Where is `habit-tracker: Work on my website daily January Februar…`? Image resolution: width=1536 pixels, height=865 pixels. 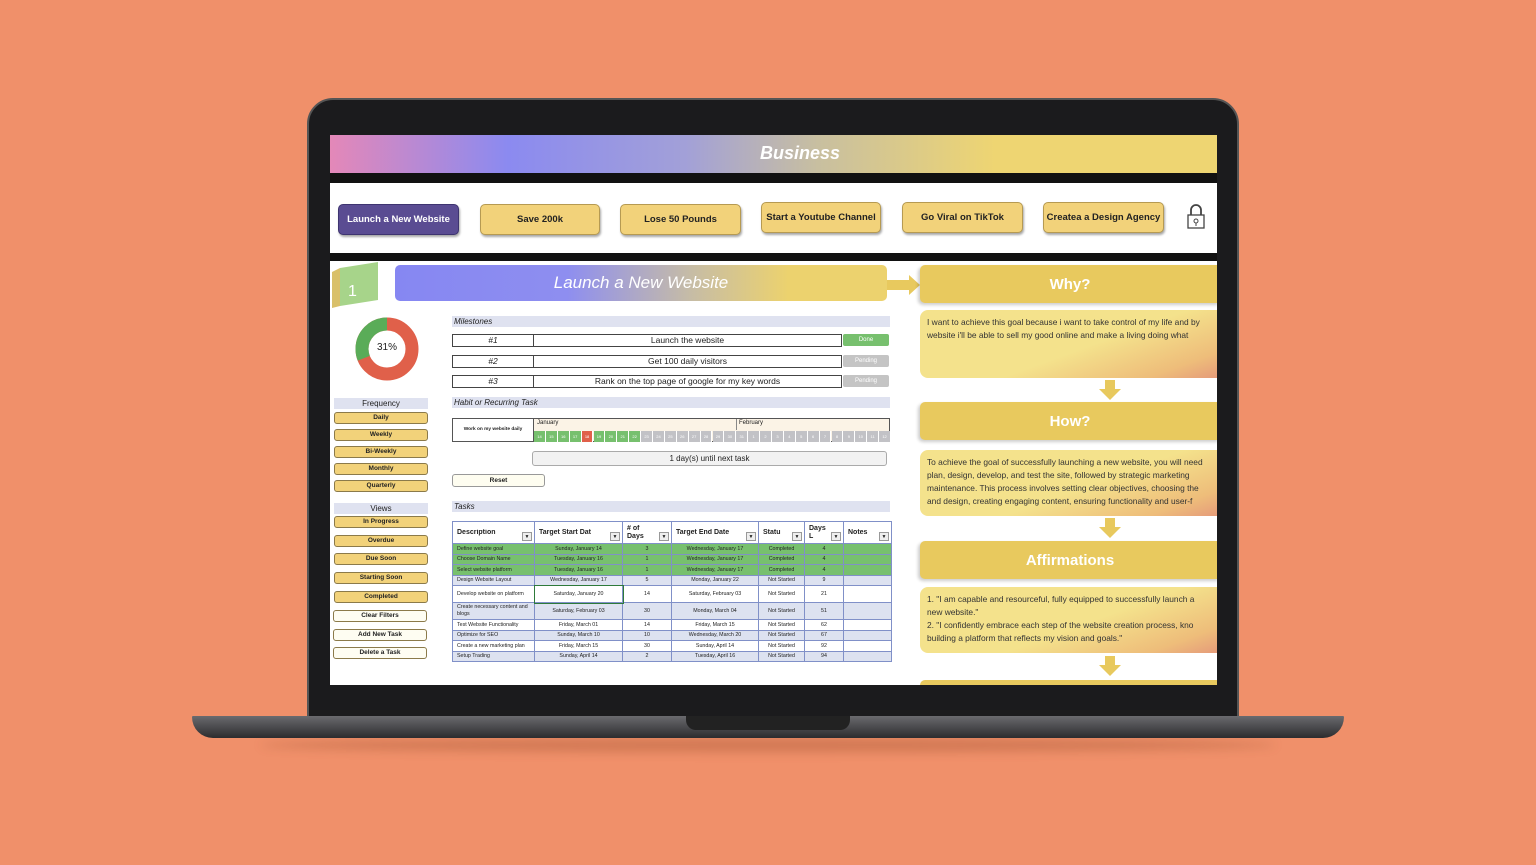 habit-tracker: Work on my website daily January Februar… is located at coordinates (671, 430).